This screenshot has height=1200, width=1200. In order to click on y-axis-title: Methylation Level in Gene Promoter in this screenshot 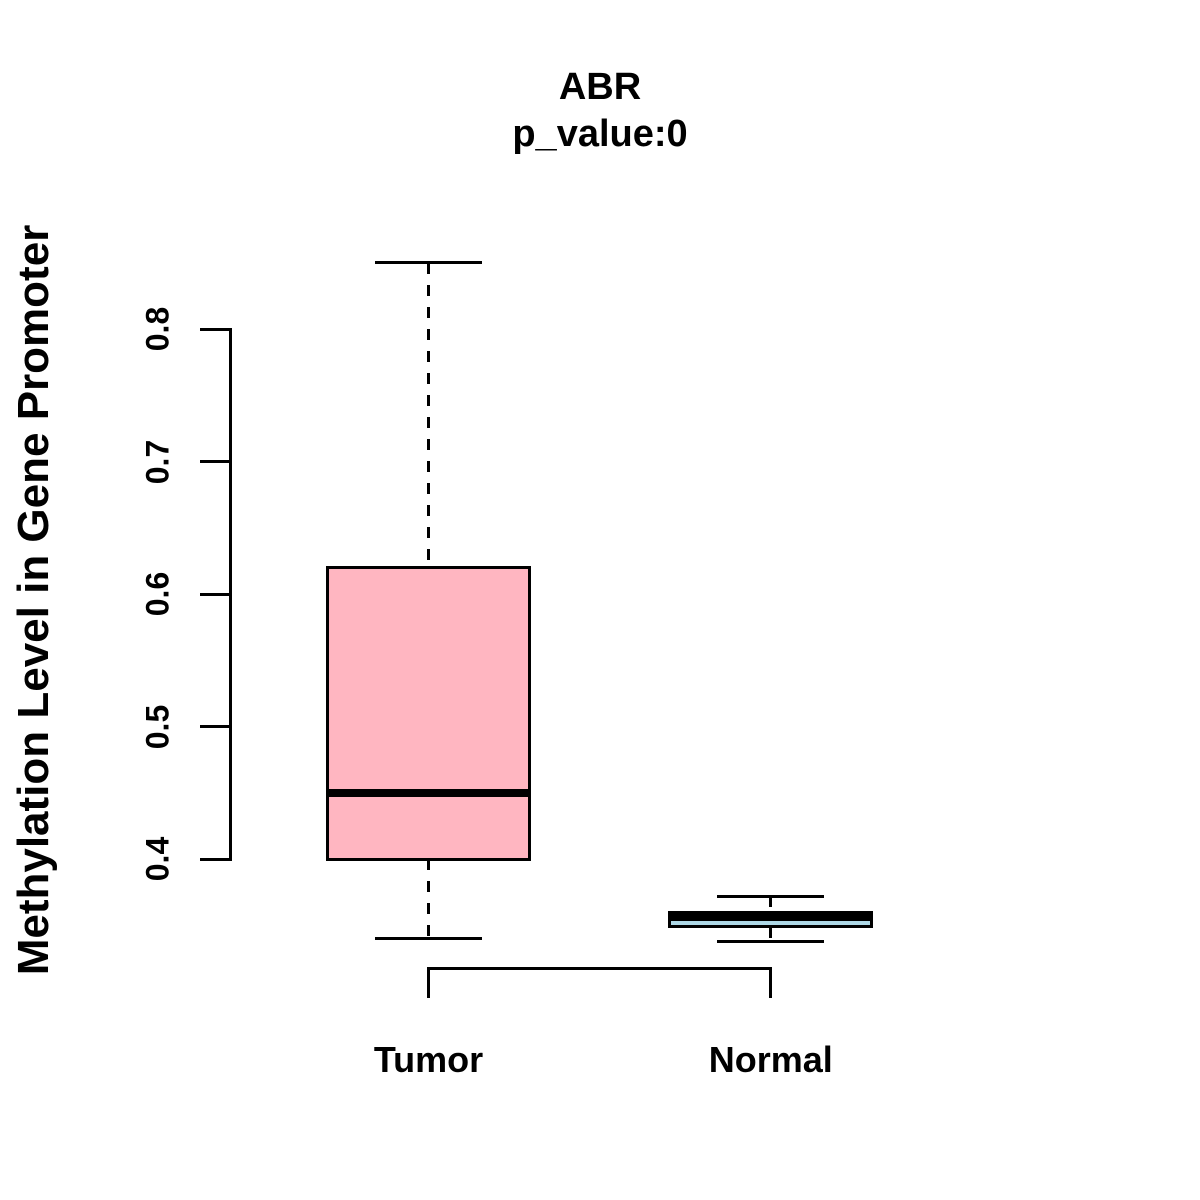, I will do `click(33, 600)`.